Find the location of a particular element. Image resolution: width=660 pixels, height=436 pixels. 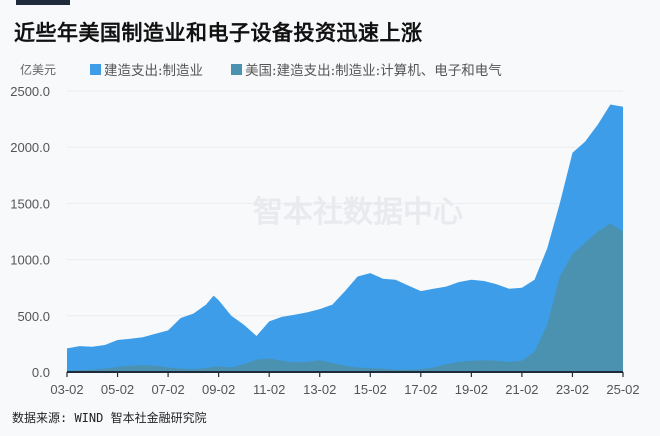

svg-text: 17-02 is located at coordinates (420, 389).